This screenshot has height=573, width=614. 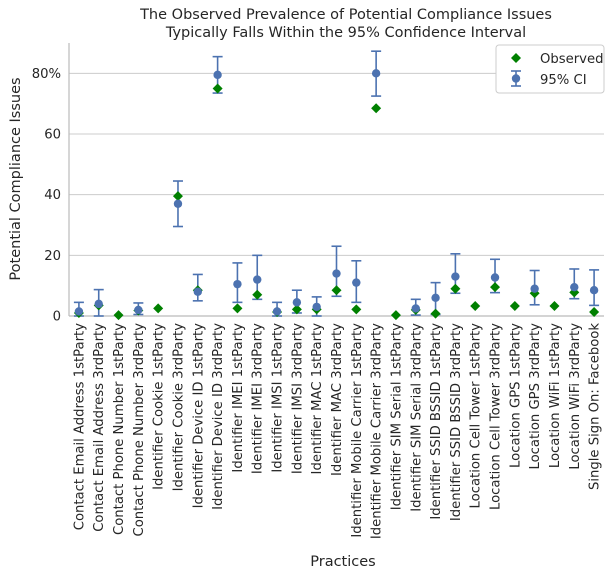 What do you see at coordinates (297, 398) in the screenshot?
I see `x-tick-label: Identifier IMSI 3rdParty` at bounding box center [297, 398].